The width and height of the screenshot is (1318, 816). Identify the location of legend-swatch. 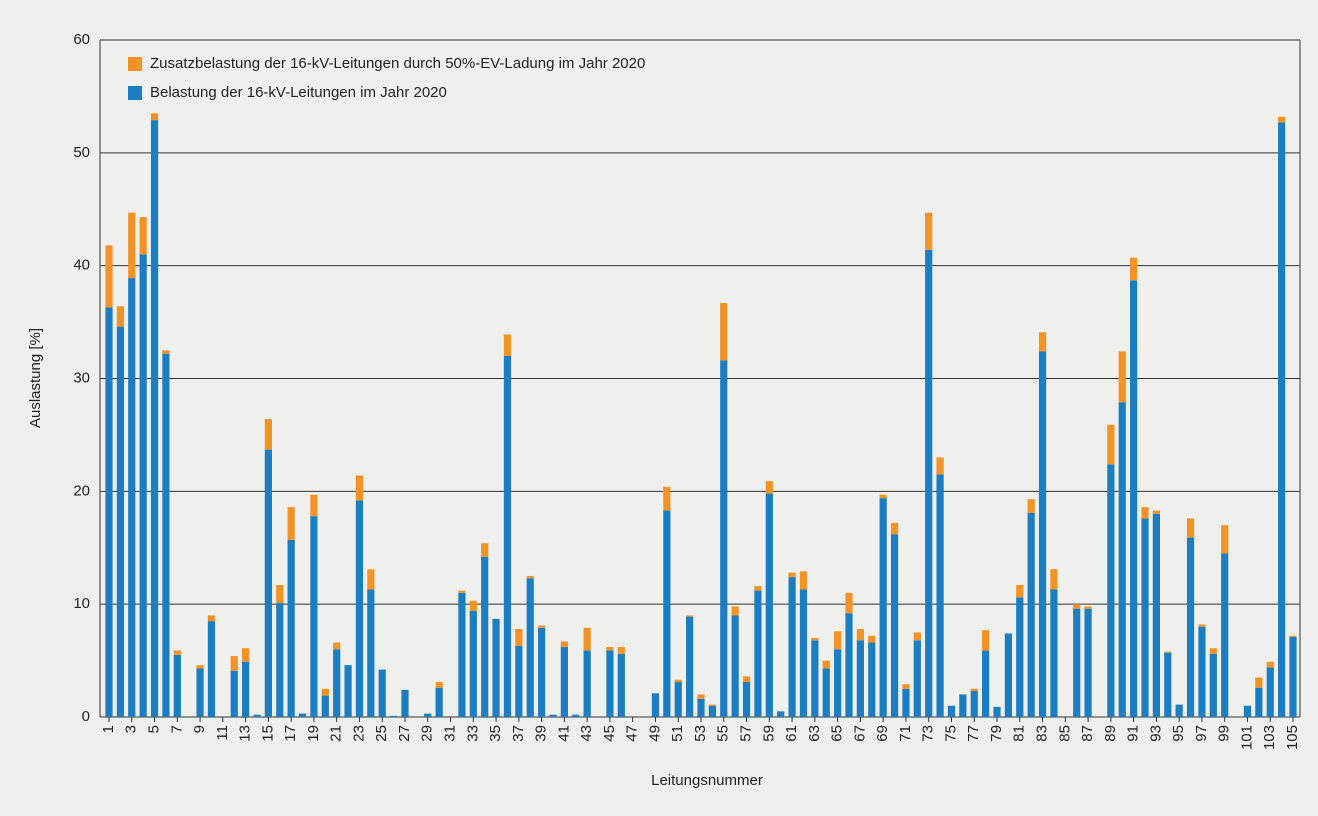
(135, 64).